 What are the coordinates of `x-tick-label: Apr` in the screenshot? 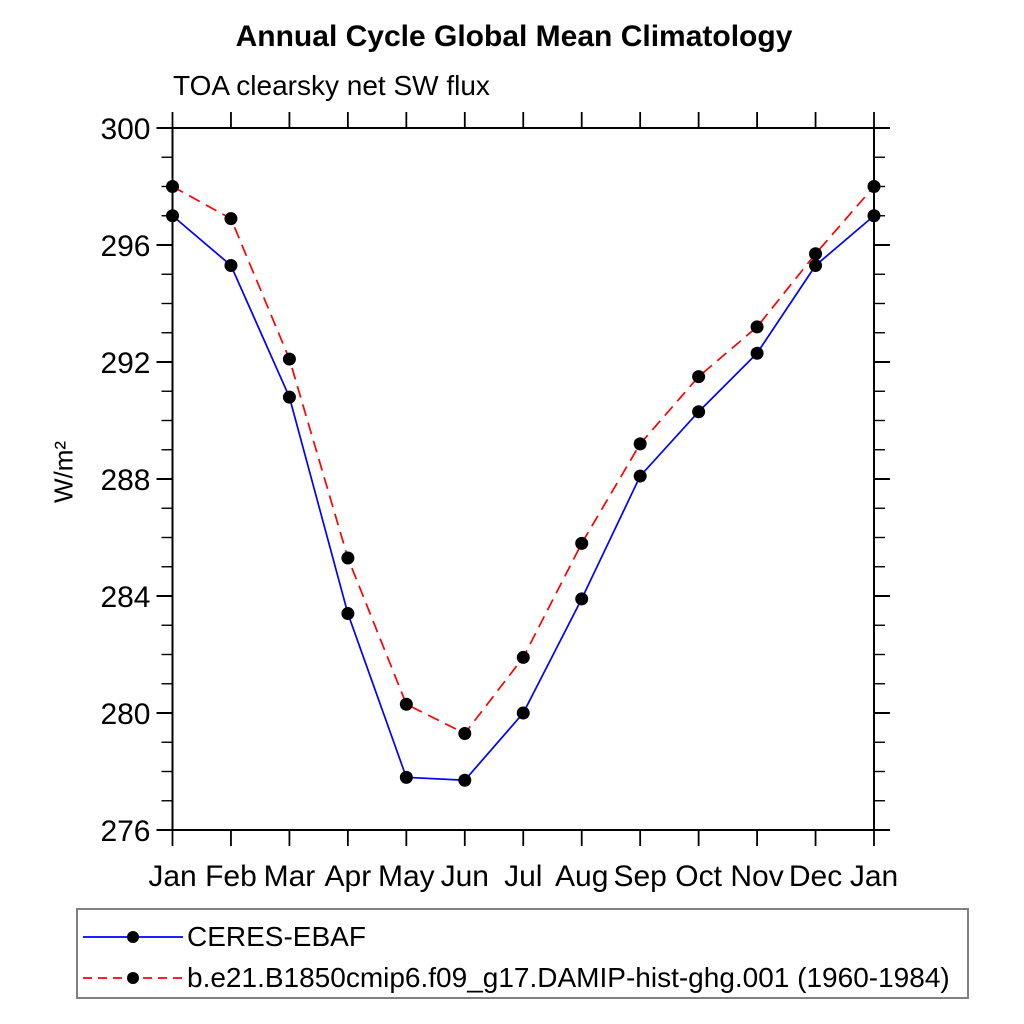 It's located at (348, 876).